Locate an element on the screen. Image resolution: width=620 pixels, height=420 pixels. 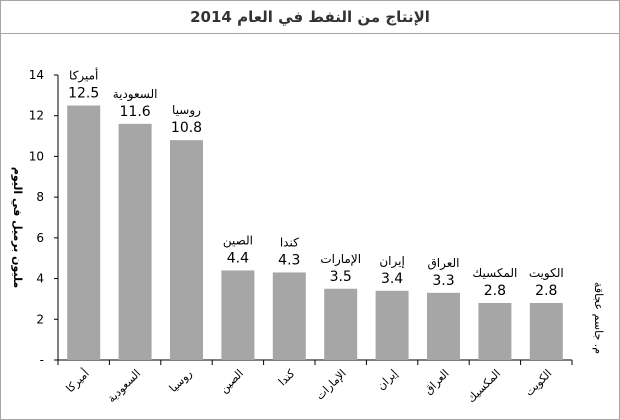
y-tick-label: 8 is located at coordinates (40, 197).